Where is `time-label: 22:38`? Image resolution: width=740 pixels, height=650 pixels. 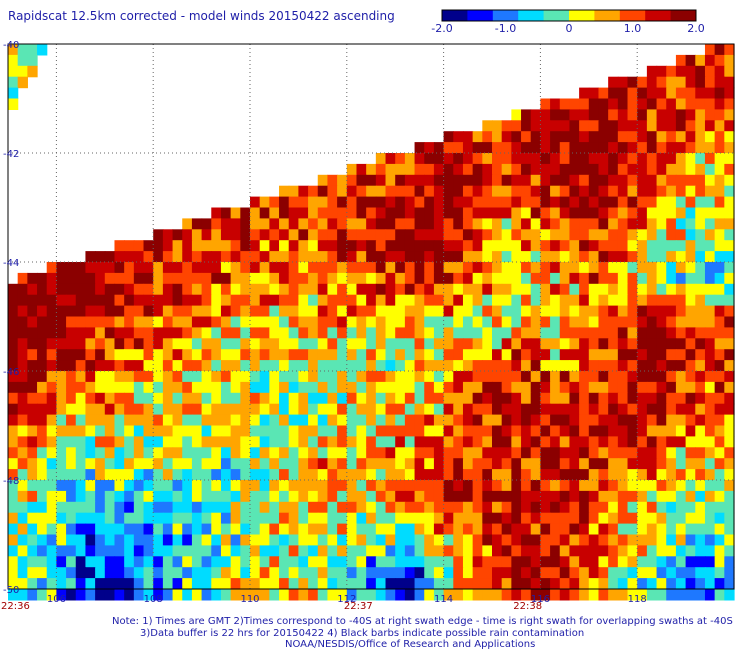
time-label: 22:38 is located at coordinates (527, 606).